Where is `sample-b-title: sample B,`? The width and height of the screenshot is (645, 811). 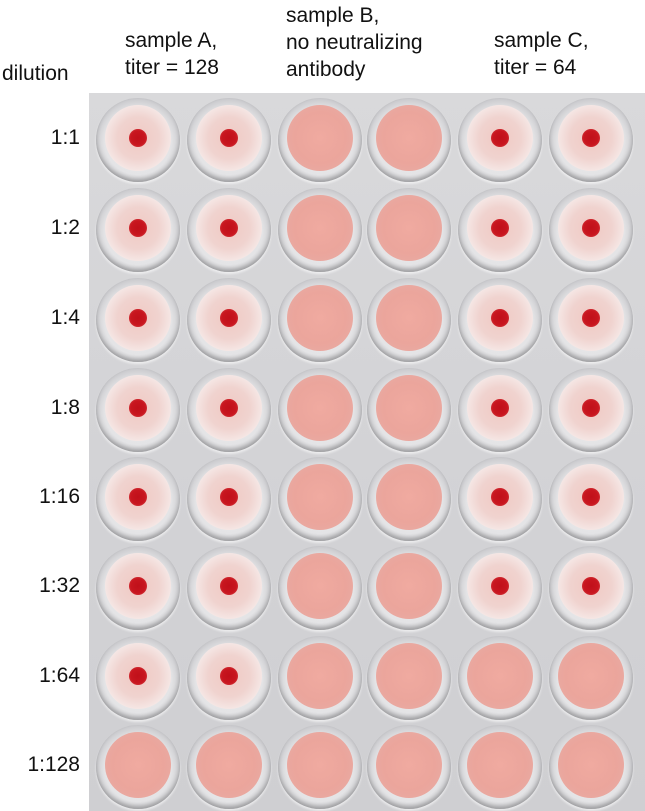 sample-b-title: sample B, is located at coordinates (333, 15).